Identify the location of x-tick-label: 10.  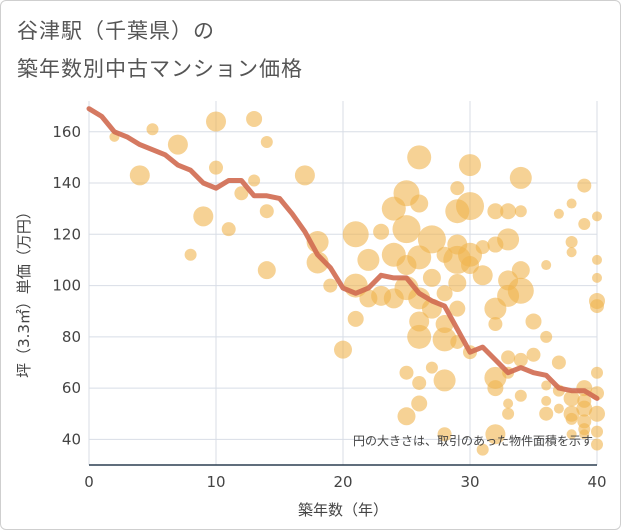
(215, 482).